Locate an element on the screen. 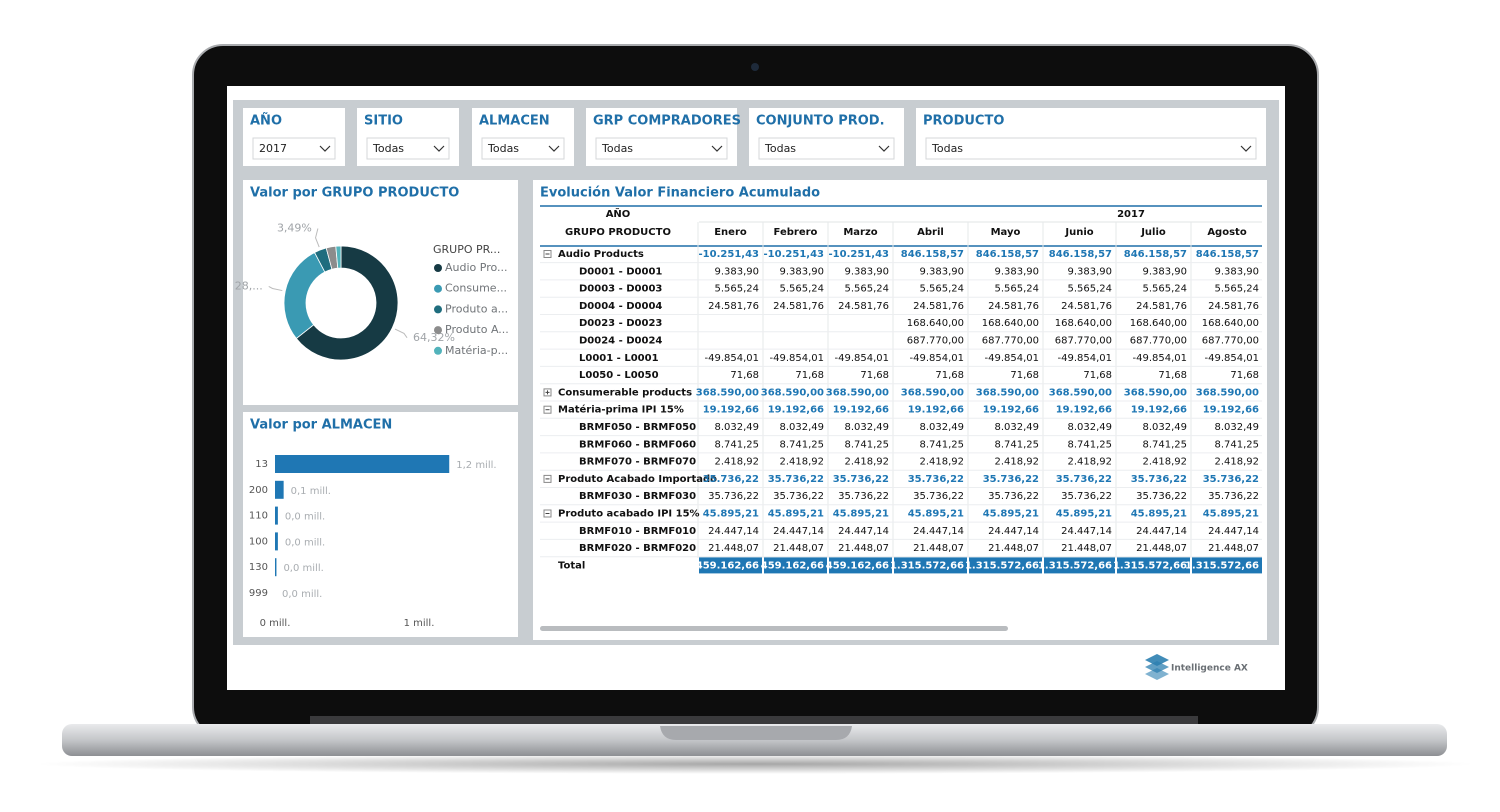  column-header: Junio is located at coordinates (1078, 232).